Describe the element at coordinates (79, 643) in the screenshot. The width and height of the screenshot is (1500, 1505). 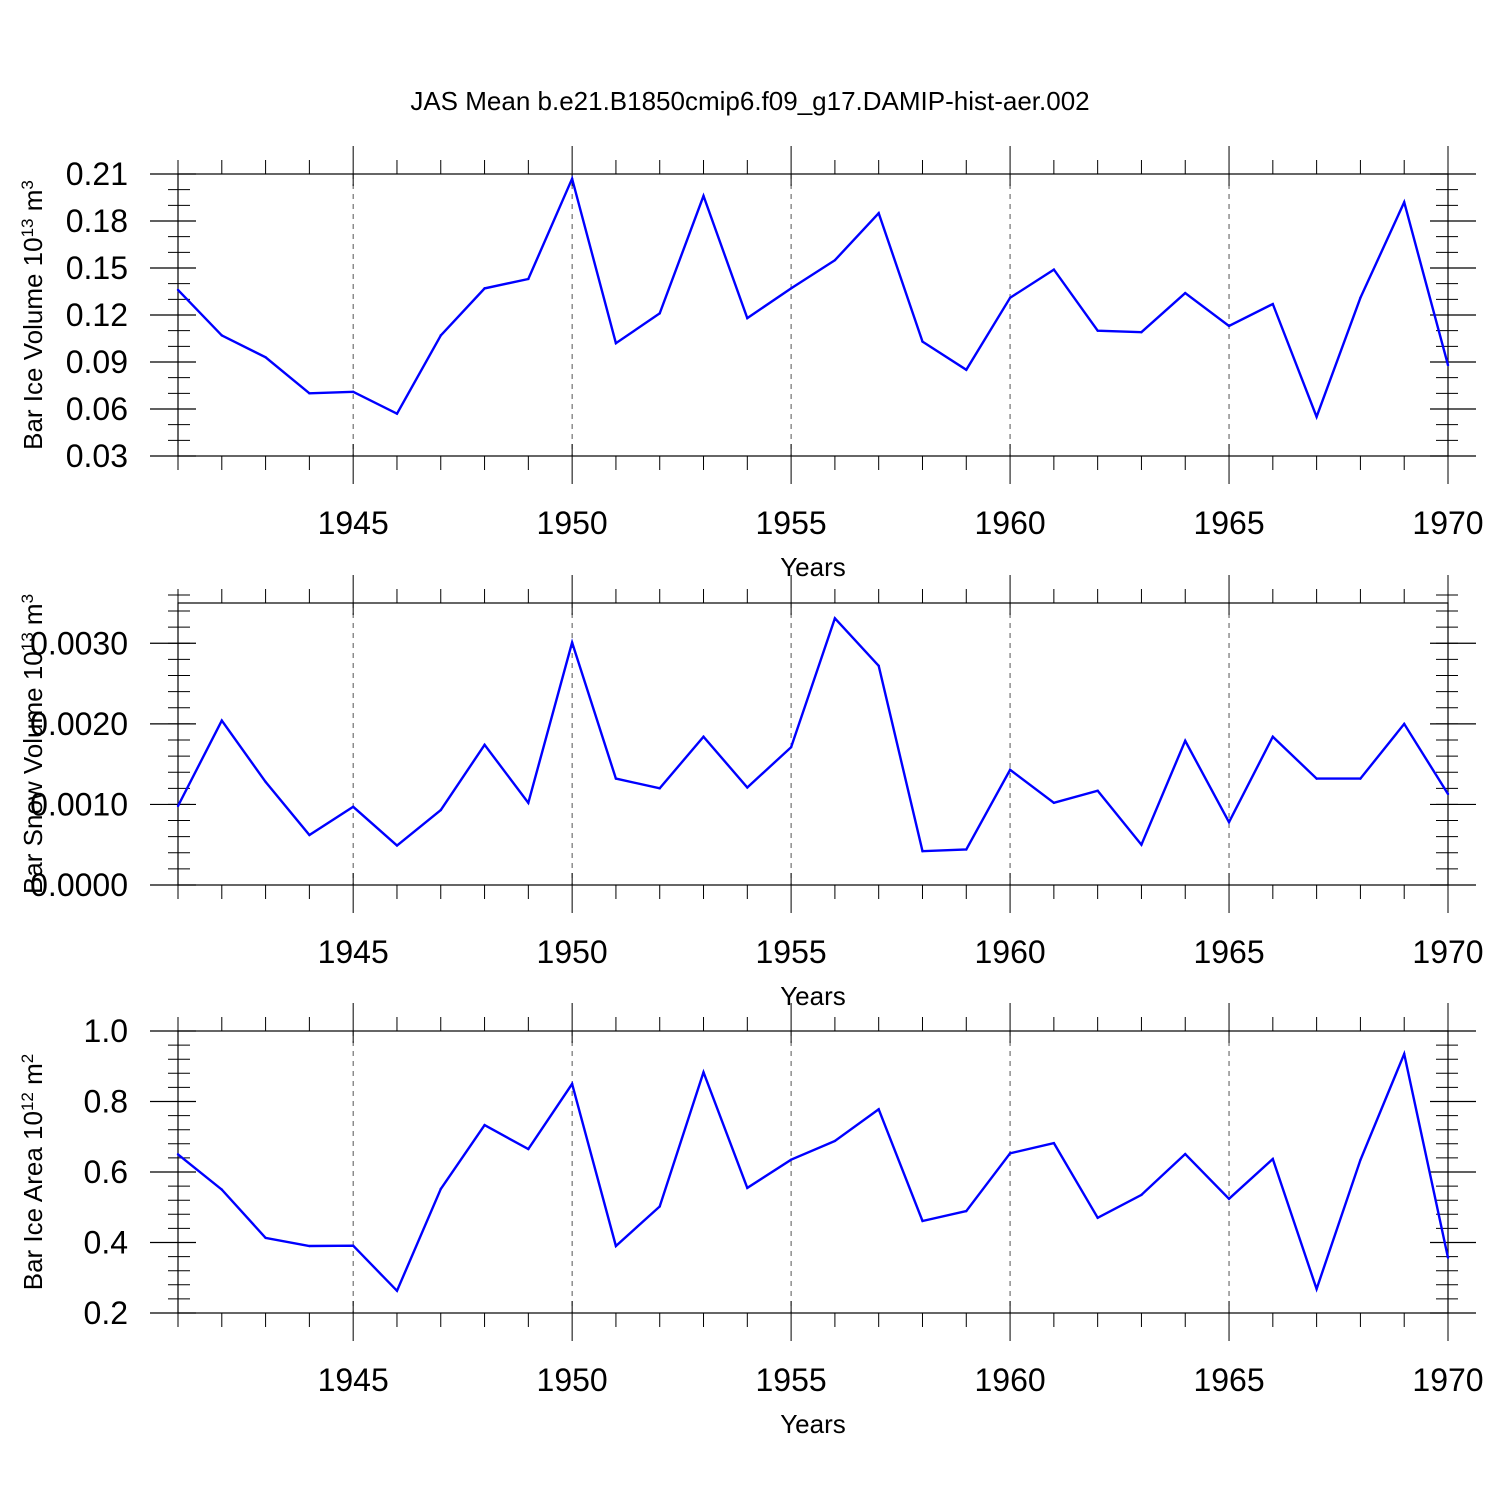
I see `y-tick-label: 0.0030` at that location.